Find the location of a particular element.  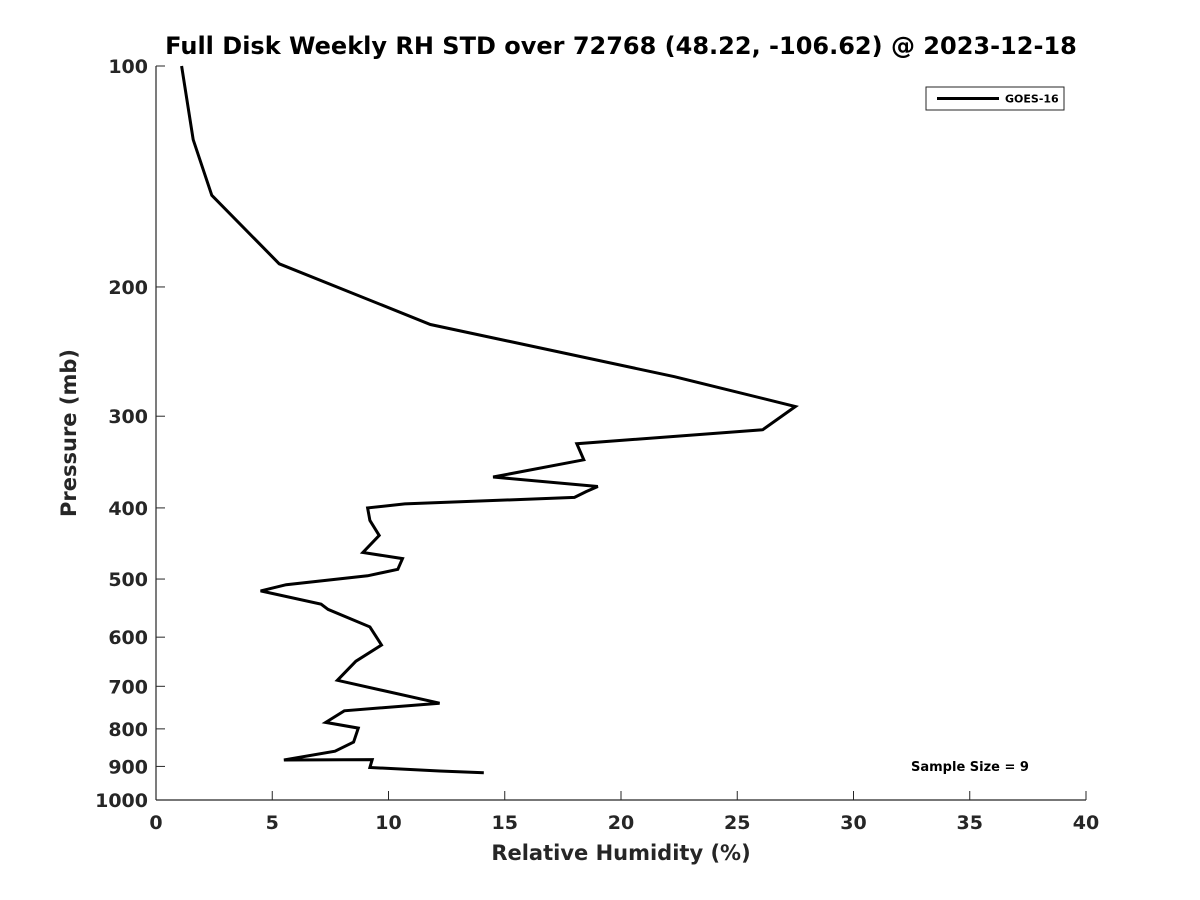

x-tick-label: 5 is located at coordinates (272, 823).